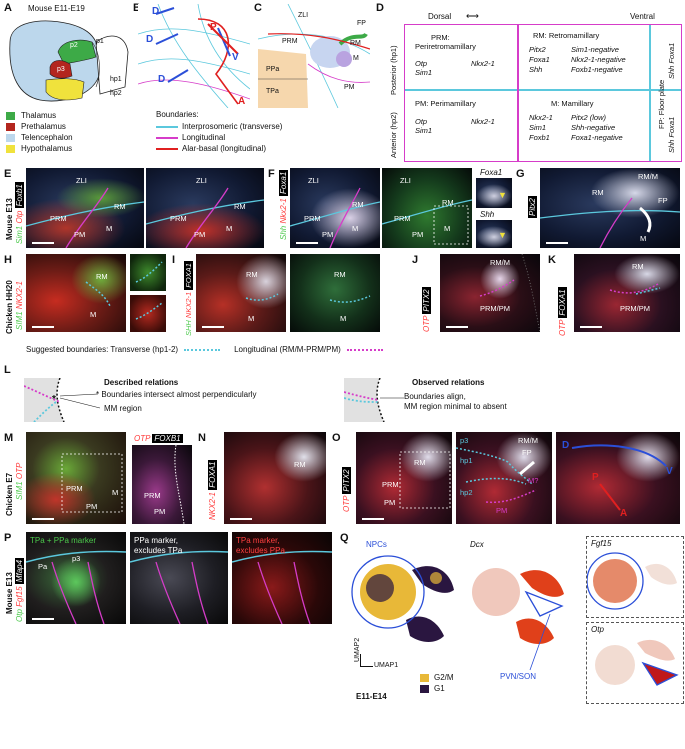 Image resolution: width=685 pixels, height=749 pixels. What do you see at coordinates (272, 91) in the screenshot?
I see `c-label-tpa: TPa` at bounding box center [272, 91].